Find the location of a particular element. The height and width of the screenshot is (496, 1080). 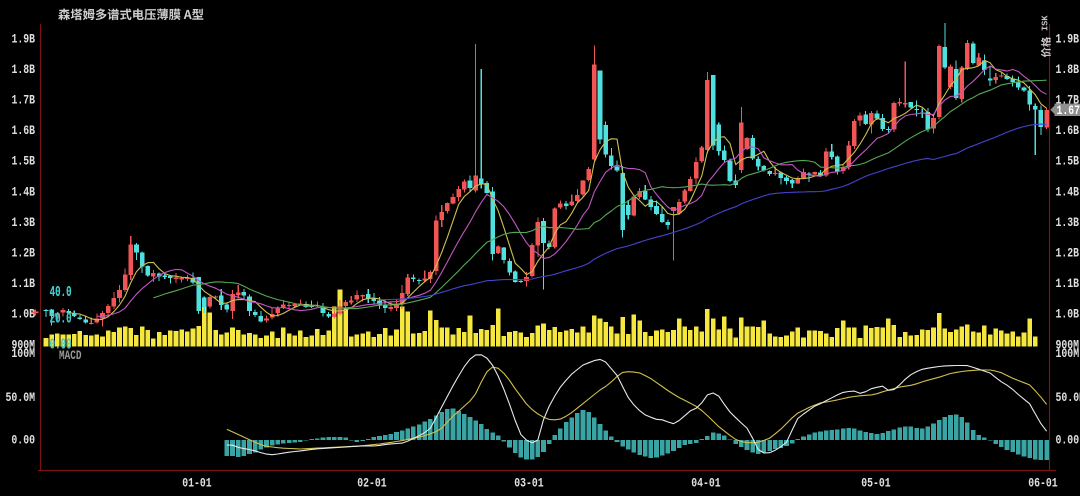

svg-text: 05-01 is located at coordinates (876, 483).